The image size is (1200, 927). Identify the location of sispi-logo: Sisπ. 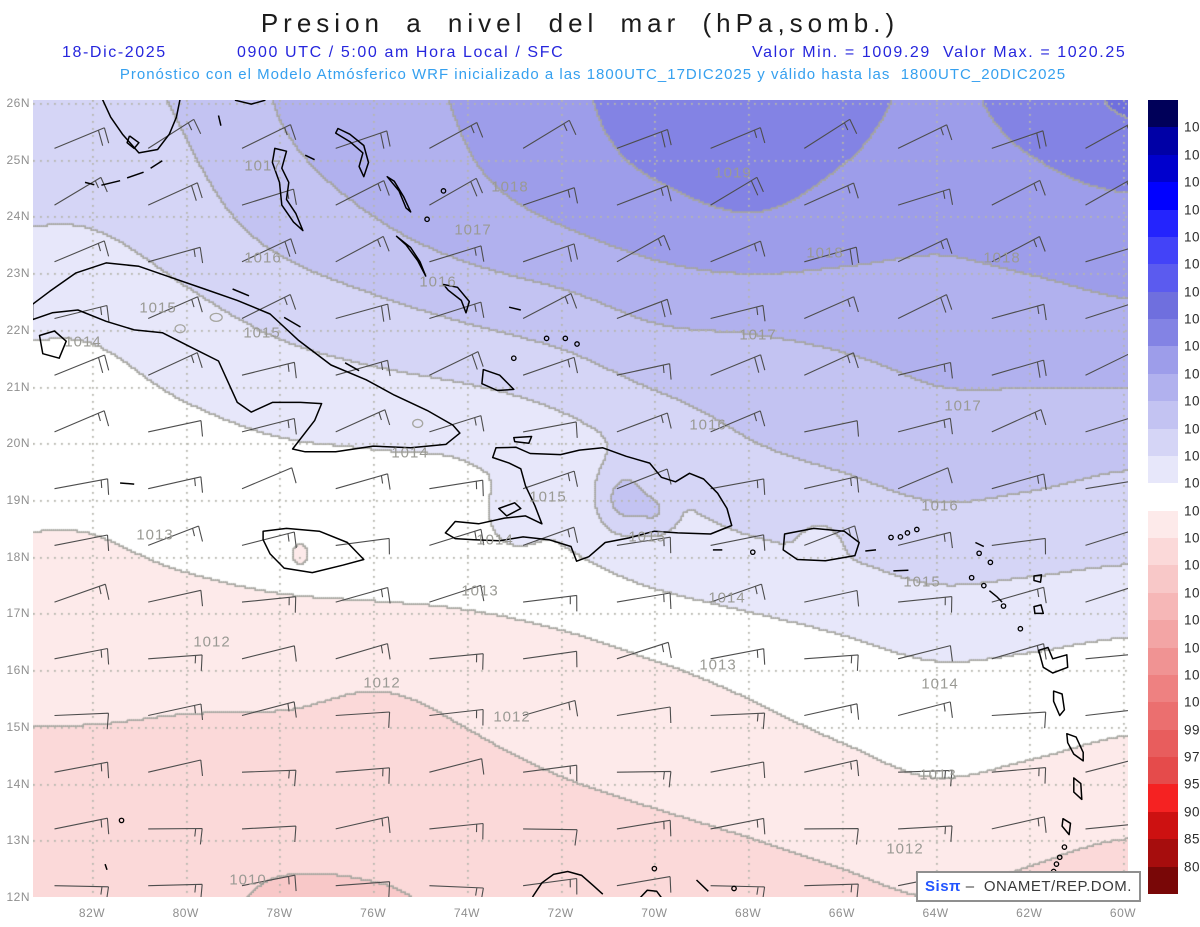
(943, 886).